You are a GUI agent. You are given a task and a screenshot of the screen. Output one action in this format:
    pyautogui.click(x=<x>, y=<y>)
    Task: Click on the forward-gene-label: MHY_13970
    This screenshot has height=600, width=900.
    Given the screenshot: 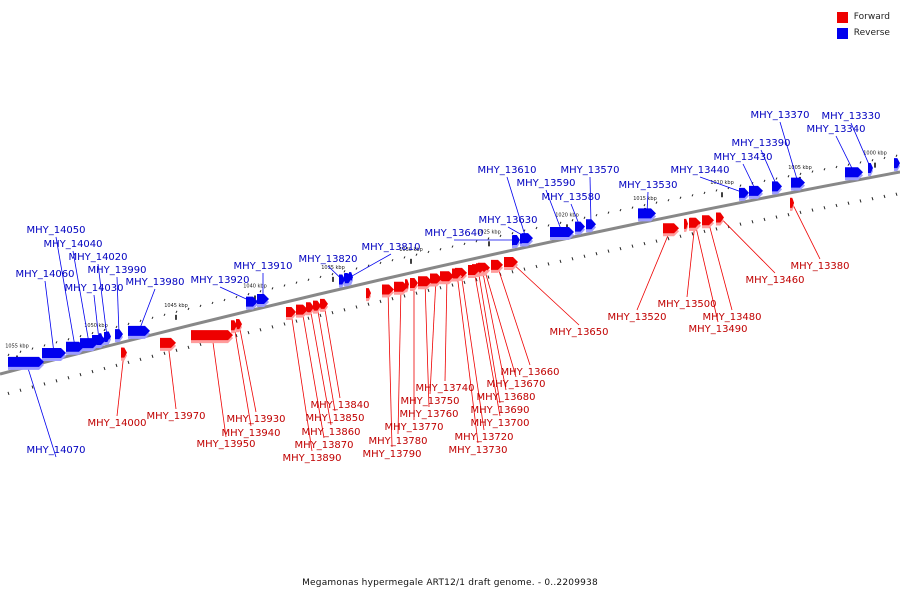 What is the action you would take?
    pyautogui.click(x=175, y=416)
    